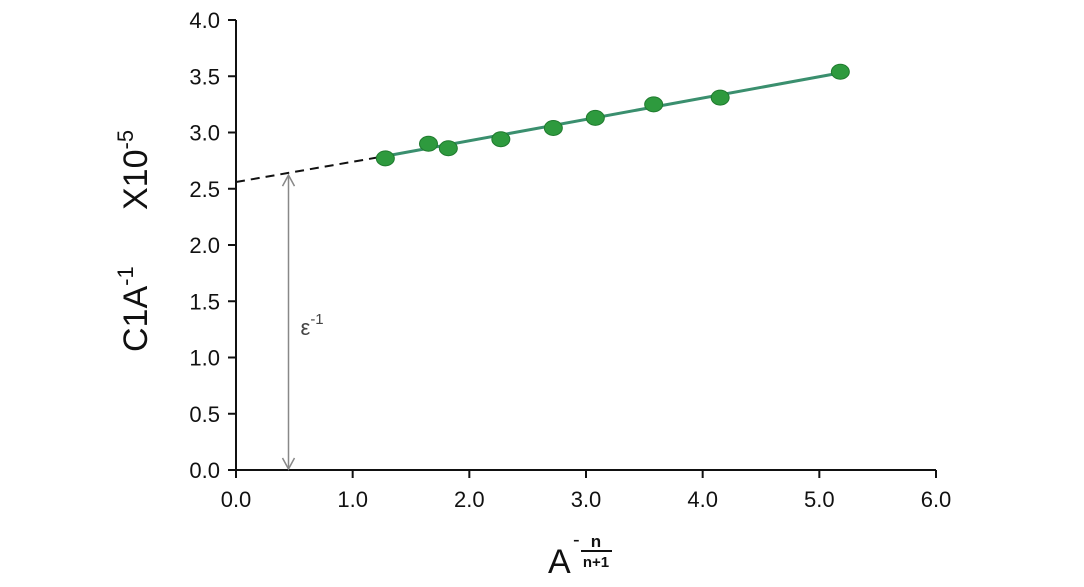 The image size is (1084, 587). What do you see at coordinates (596, 562) in the screenshot?
I see `x-axis-title-exponent-denominator: n+1` at bounding box center [596, 562].